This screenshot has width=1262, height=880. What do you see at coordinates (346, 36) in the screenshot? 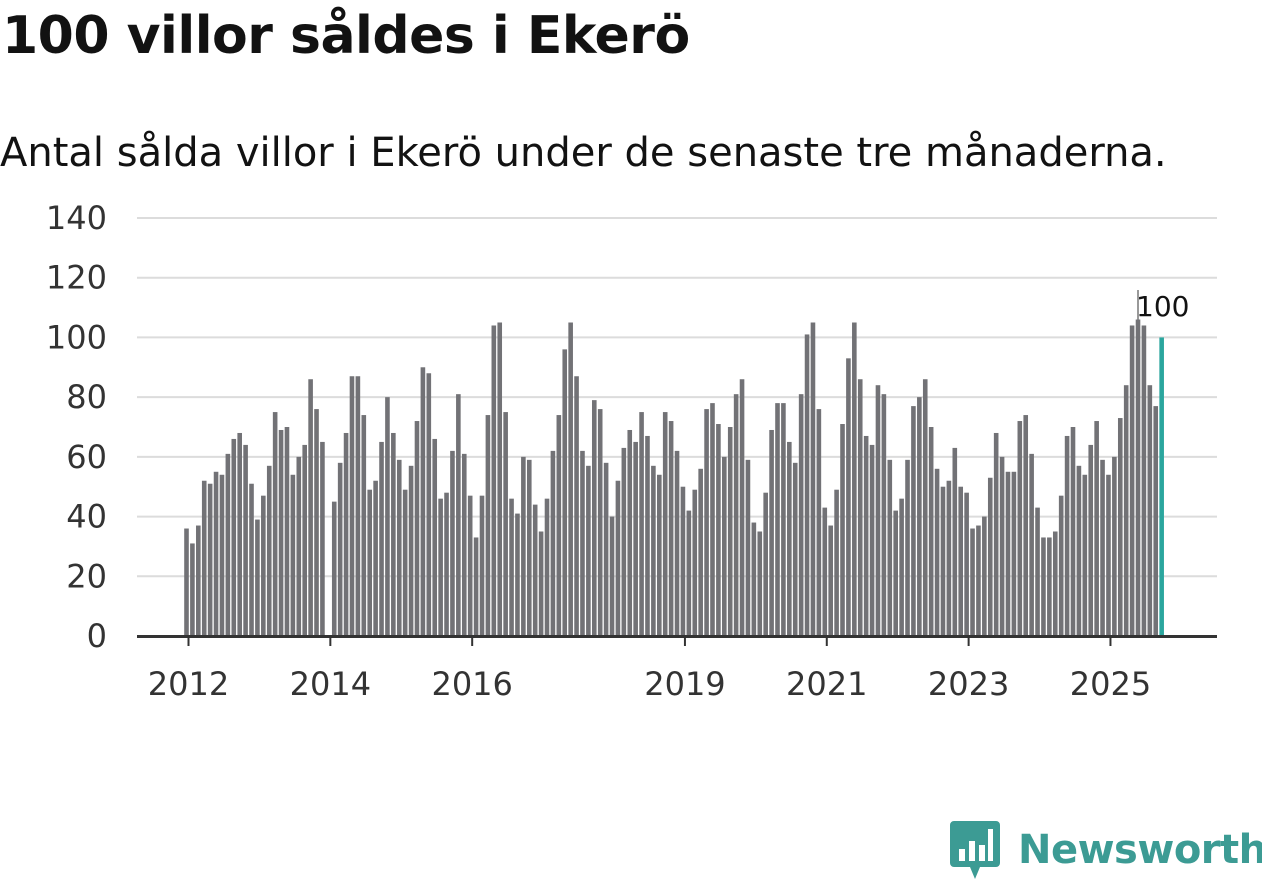
I see `page-title: 100 villor såldes i Ekerö` at bounding box center [346, 36].